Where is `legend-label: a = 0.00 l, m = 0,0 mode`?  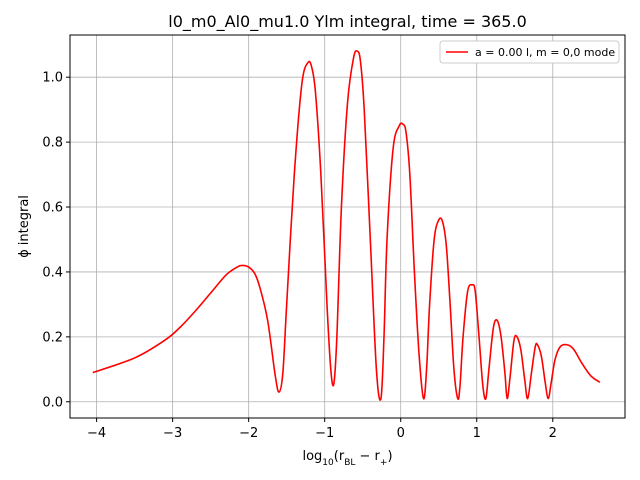 legend-label: a = 0.00 l, m = 0,0 mode is located at coordinates (545, 52).